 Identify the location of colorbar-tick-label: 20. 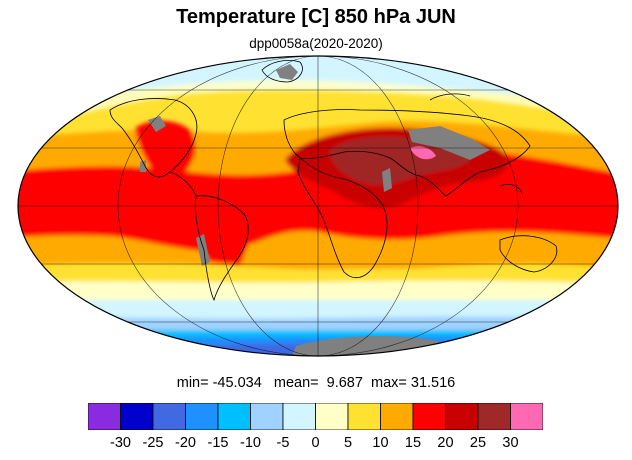
(445, 443).